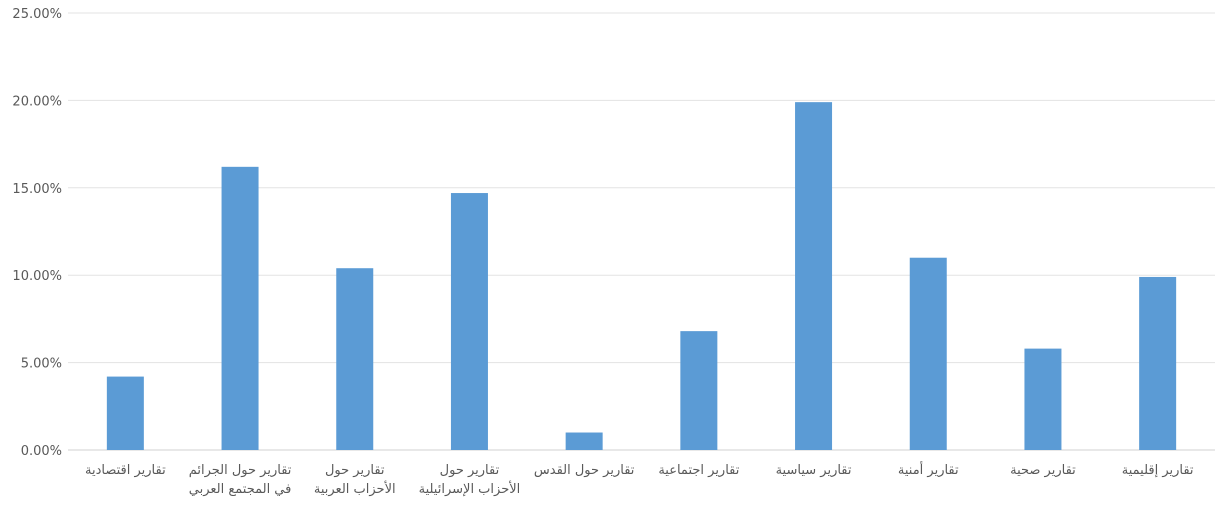 The height and width of the screenshot is (510, 1225). I want to click on x-tick-label: في المجتمع العربي, so click(240, 489).